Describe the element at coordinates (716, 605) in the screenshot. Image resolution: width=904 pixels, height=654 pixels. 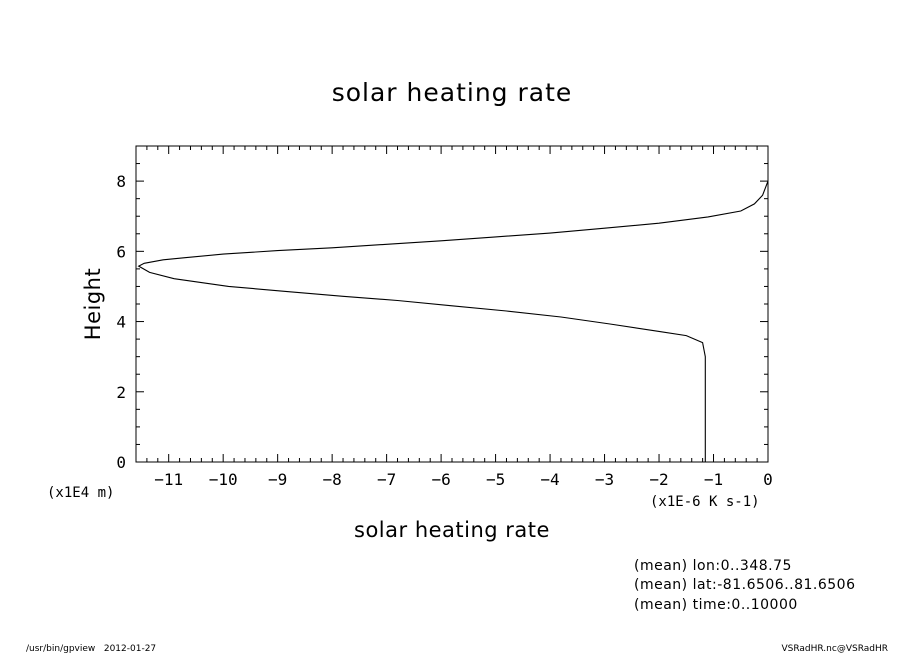
I see `annotation-time: (mean) time:0..10000` at that location.